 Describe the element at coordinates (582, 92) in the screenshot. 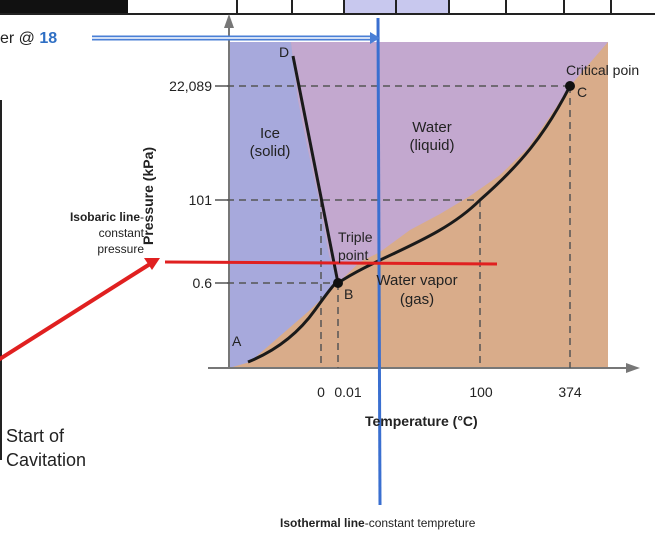

I see `point-c-label: C` at that location.